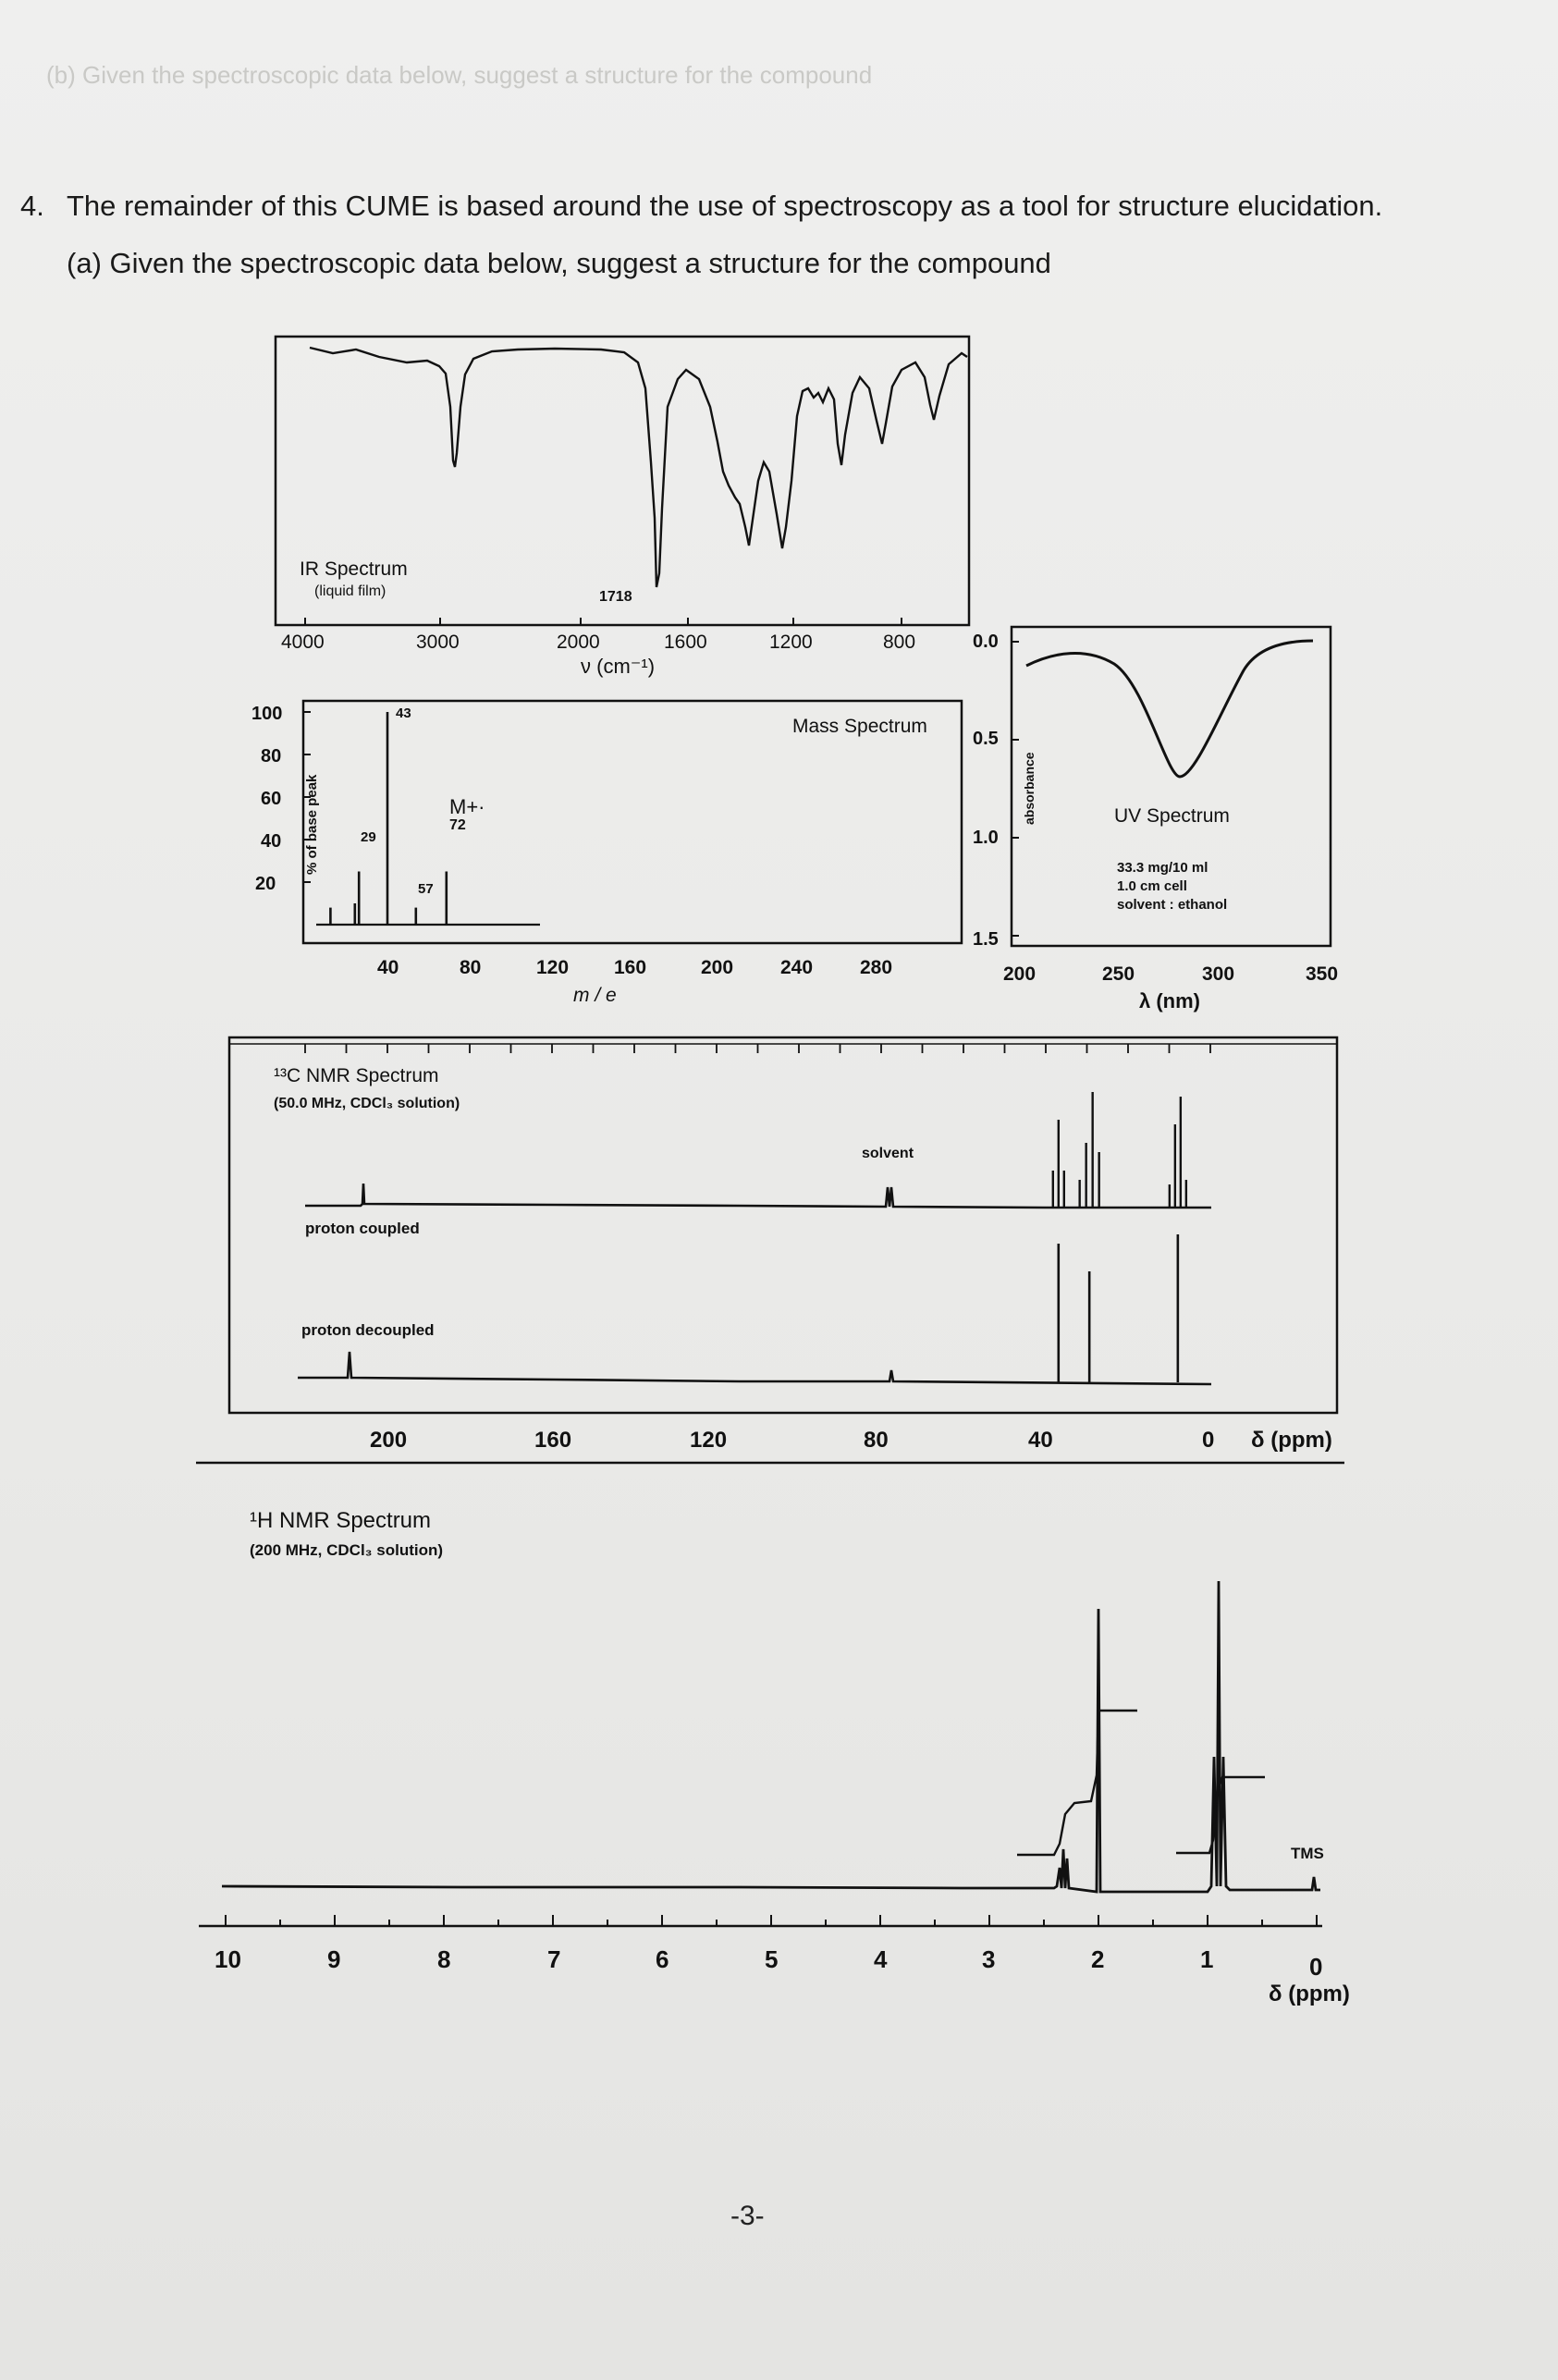  What do you see at coordinates (578, 642) in the screenshot?
I see `ir-tick-2000: 2000` at bounding box center [578, 642].